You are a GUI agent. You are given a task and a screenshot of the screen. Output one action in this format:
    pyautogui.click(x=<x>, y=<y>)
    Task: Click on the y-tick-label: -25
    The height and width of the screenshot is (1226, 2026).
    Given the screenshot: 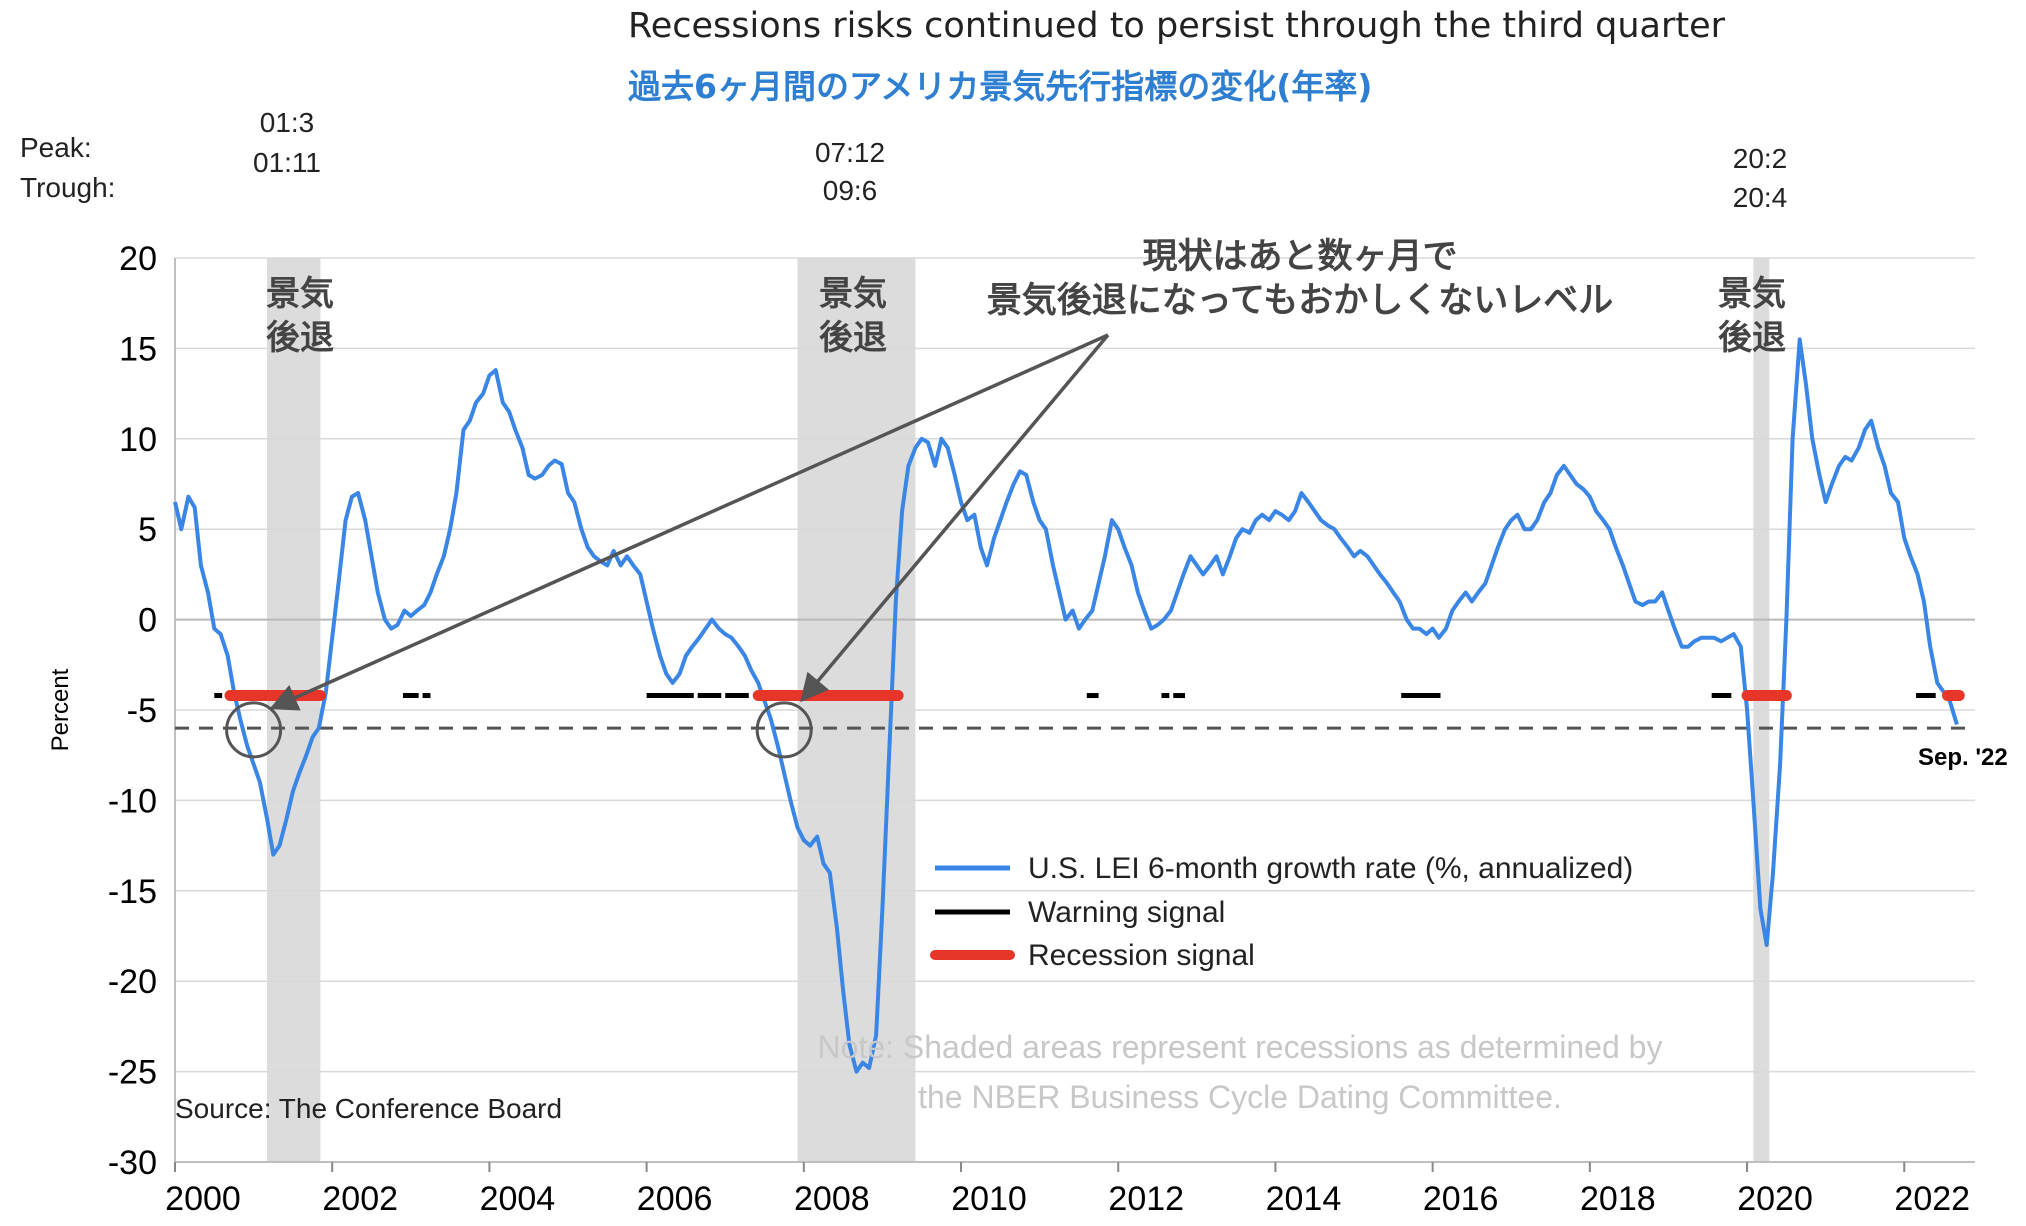 What is the action you would take?
    pyautogui.click(x=132, y=1073)
    